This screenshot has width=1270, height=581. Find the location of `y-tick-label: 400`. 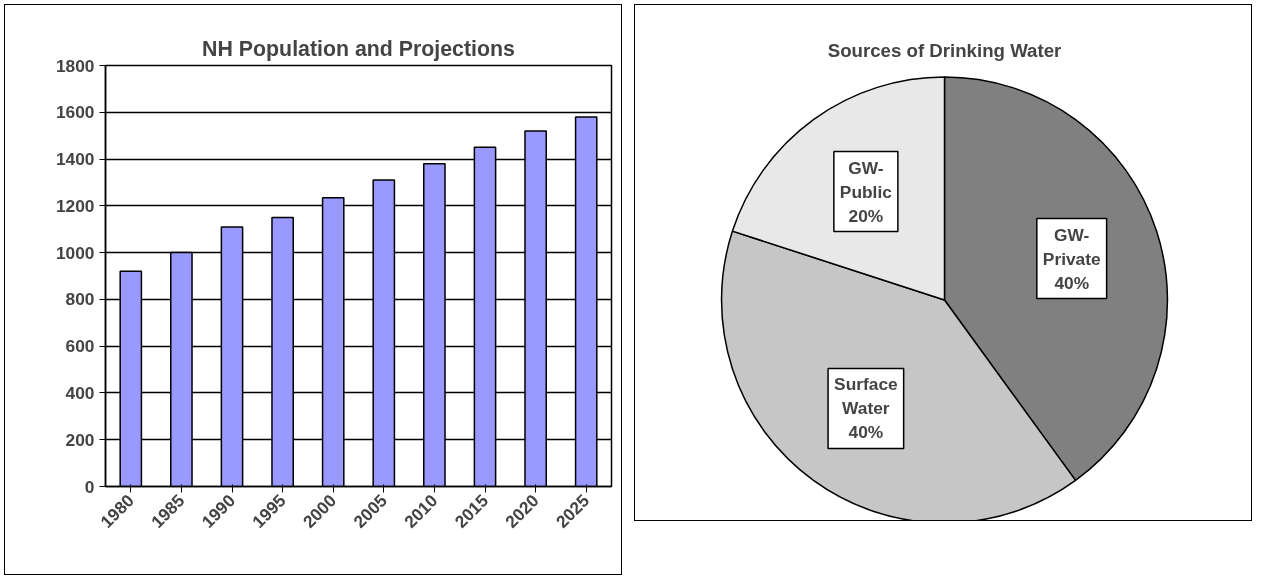

y-tick-label: 400 is located at coordinates (80, 392).